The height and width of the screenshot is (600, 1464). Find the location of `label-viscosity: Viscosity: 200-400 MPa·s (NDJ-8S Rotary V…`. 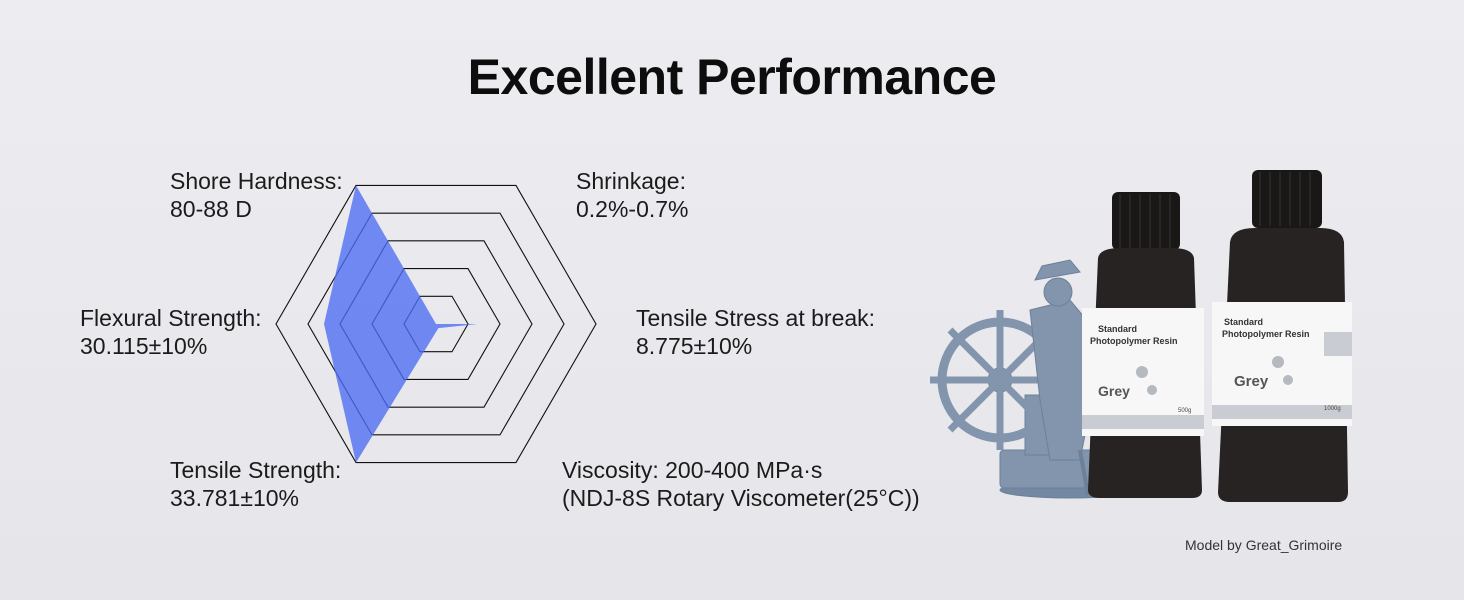

label-viscosity: Viscosity: 200-400 MPa·s (NDJ-8S Rotary V… is located at coordinates (741, 484).